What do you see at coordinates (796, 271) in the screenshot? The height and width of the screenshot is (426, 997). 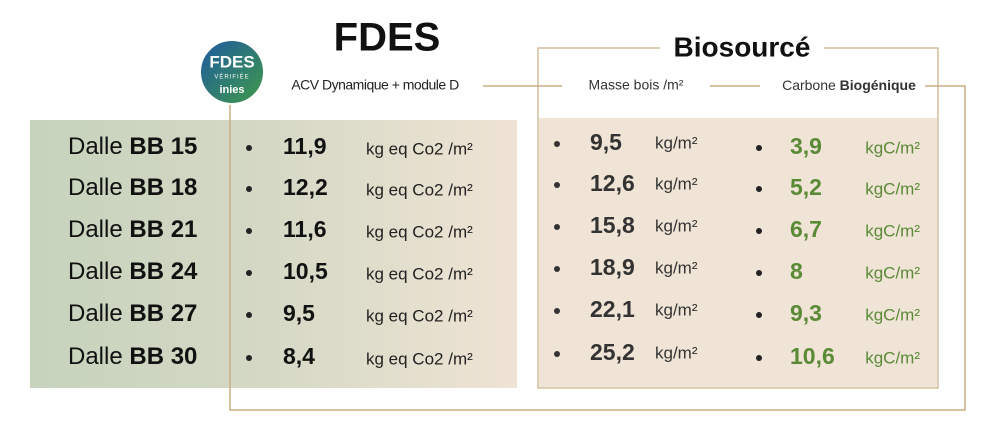 I see `carbon-value: 8` at bounding box center [796, 271].